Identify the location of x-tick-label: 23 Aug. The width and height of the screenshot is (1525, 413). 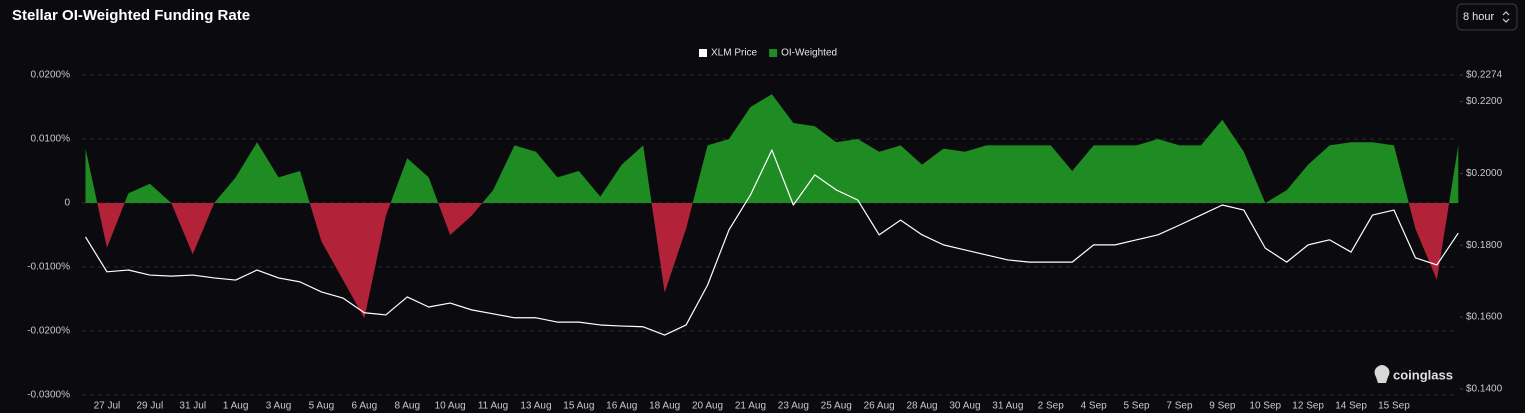
(793, 406).